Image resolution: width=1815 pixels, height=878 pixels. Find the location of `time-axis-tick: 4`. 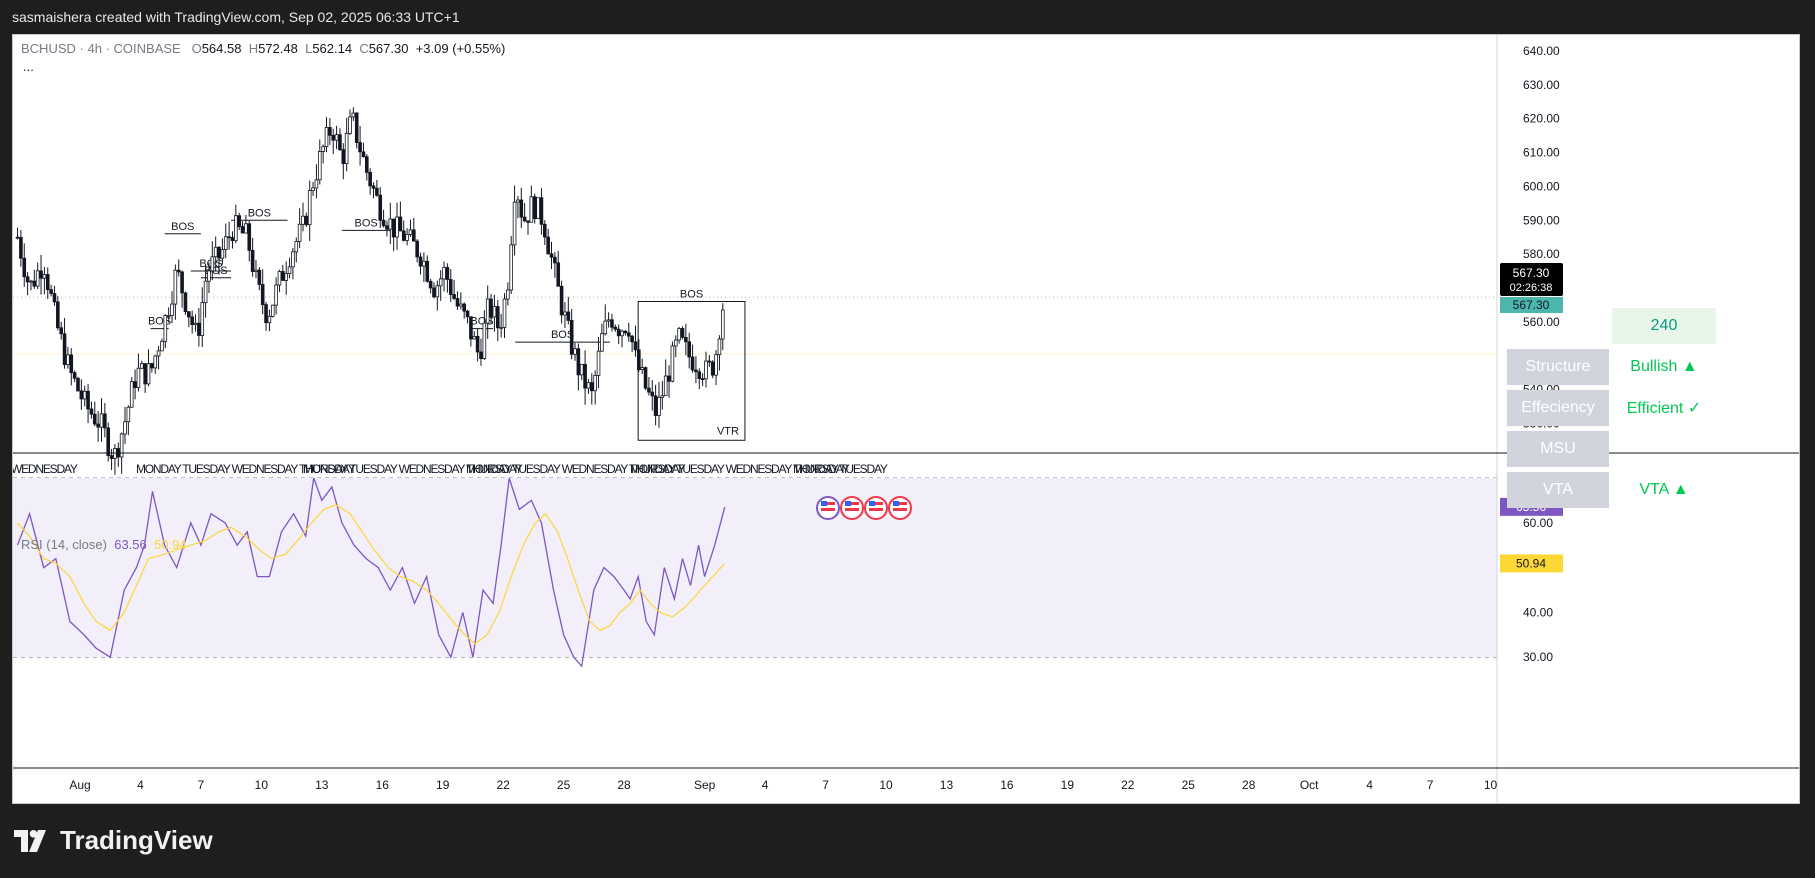

time-axis-tick: 4 is located at coordinates (765, 785).